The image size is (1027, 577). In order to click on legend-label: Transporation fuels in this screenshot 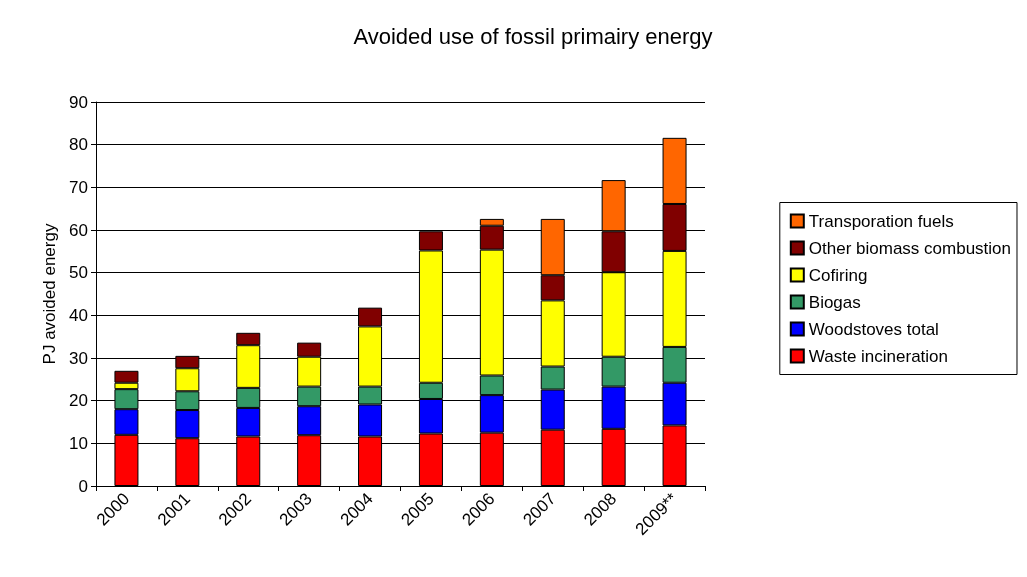, I will do `click(881, 221)`.